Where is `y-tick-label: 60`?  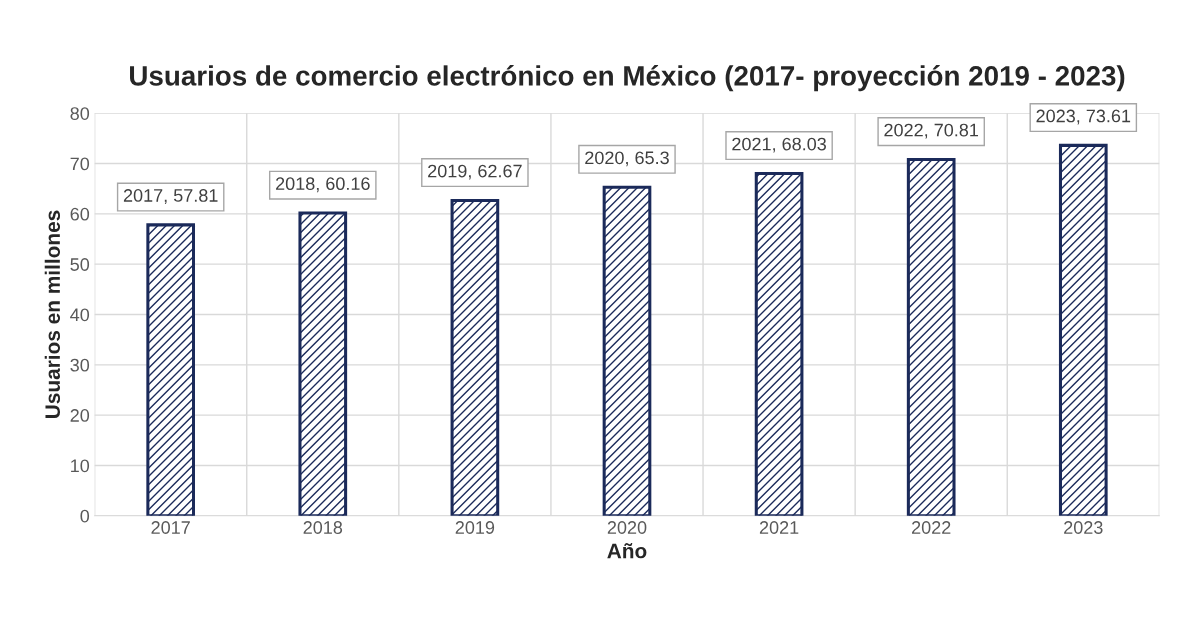
y-tick-label: 60 is located at coordinates (80, 214).